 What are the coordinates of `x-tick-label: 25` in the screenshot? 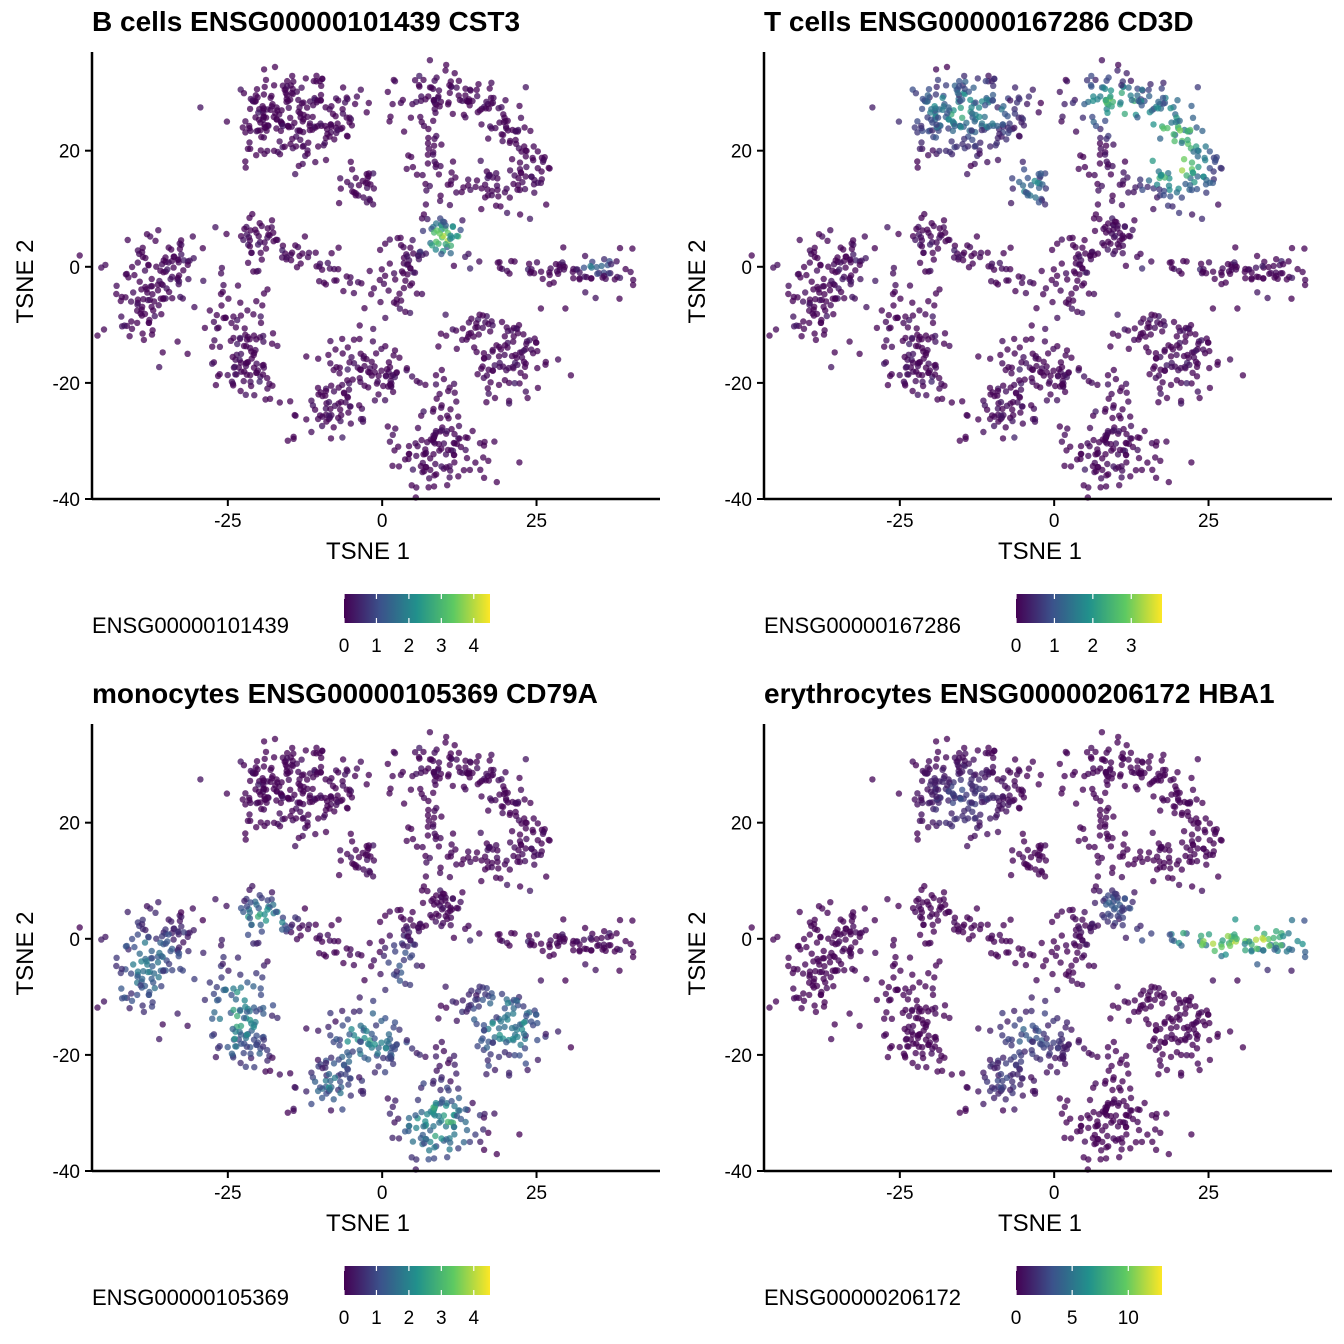 It's located at (536, 521).